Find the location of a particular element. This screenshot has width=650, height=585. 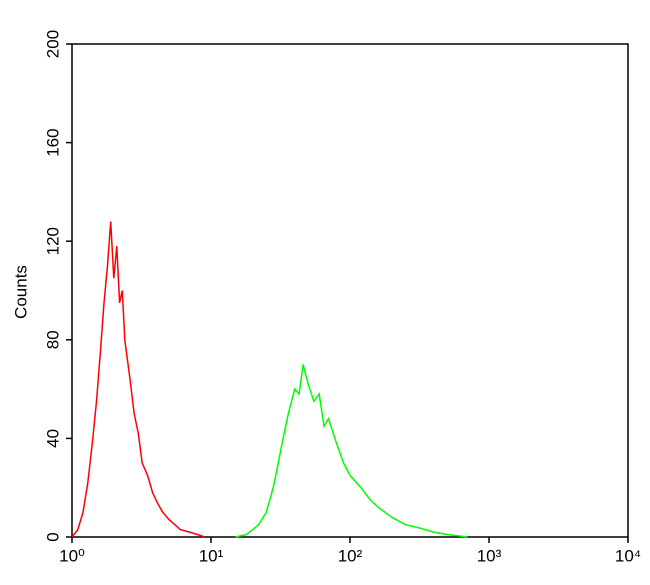

y-tick-label: 40 is located at coordinates (52, 438).